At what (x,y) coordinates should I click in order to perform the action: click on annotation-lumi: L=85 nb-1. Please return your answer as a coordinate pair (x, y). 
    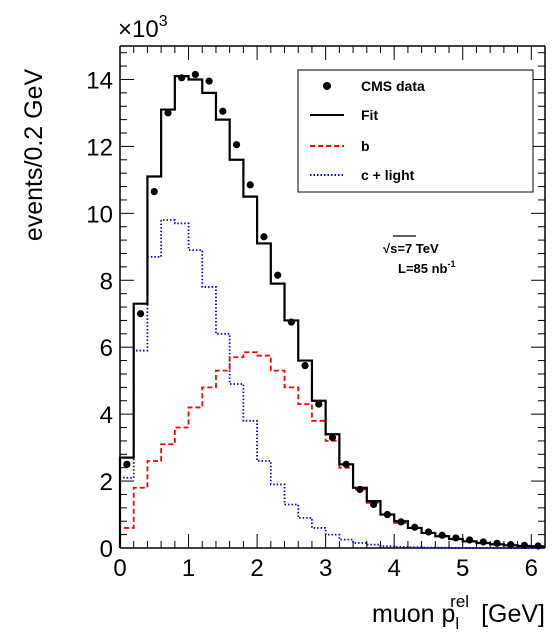
    Looking at the image, I should click on (427, 267).